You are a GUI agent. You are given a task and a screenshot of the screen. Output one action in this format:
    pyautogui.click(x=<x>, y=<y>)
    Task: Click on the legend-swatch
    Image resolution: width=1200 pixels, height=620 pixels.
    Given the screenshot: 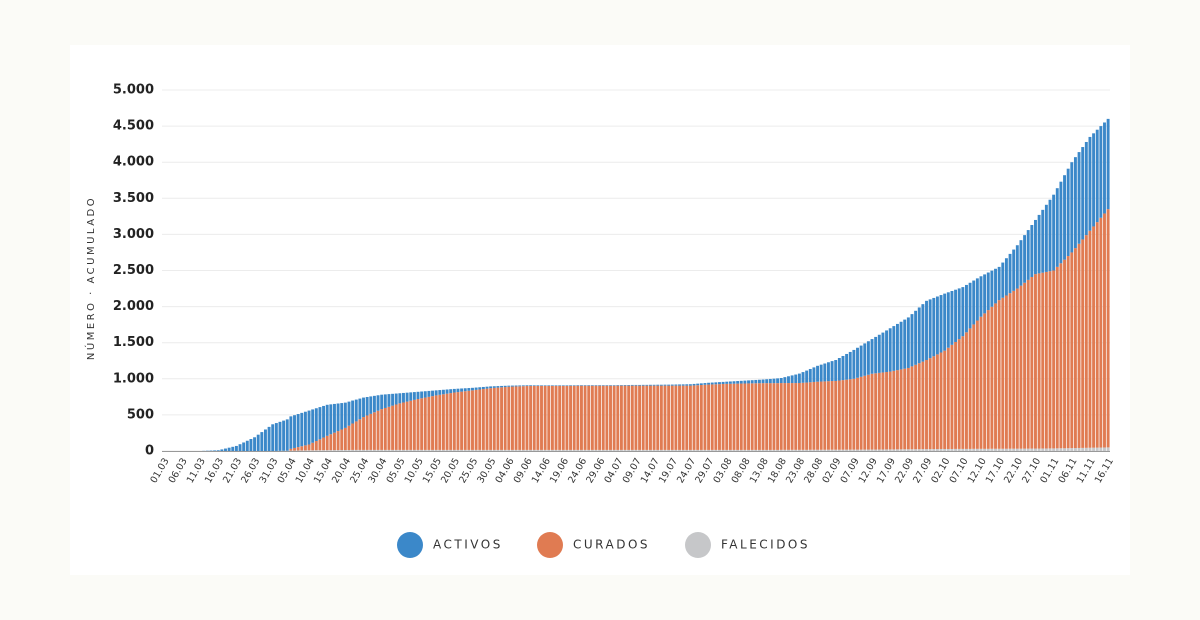 What is the action you would take?
    pyautogui.click(x=410, y=545)
    